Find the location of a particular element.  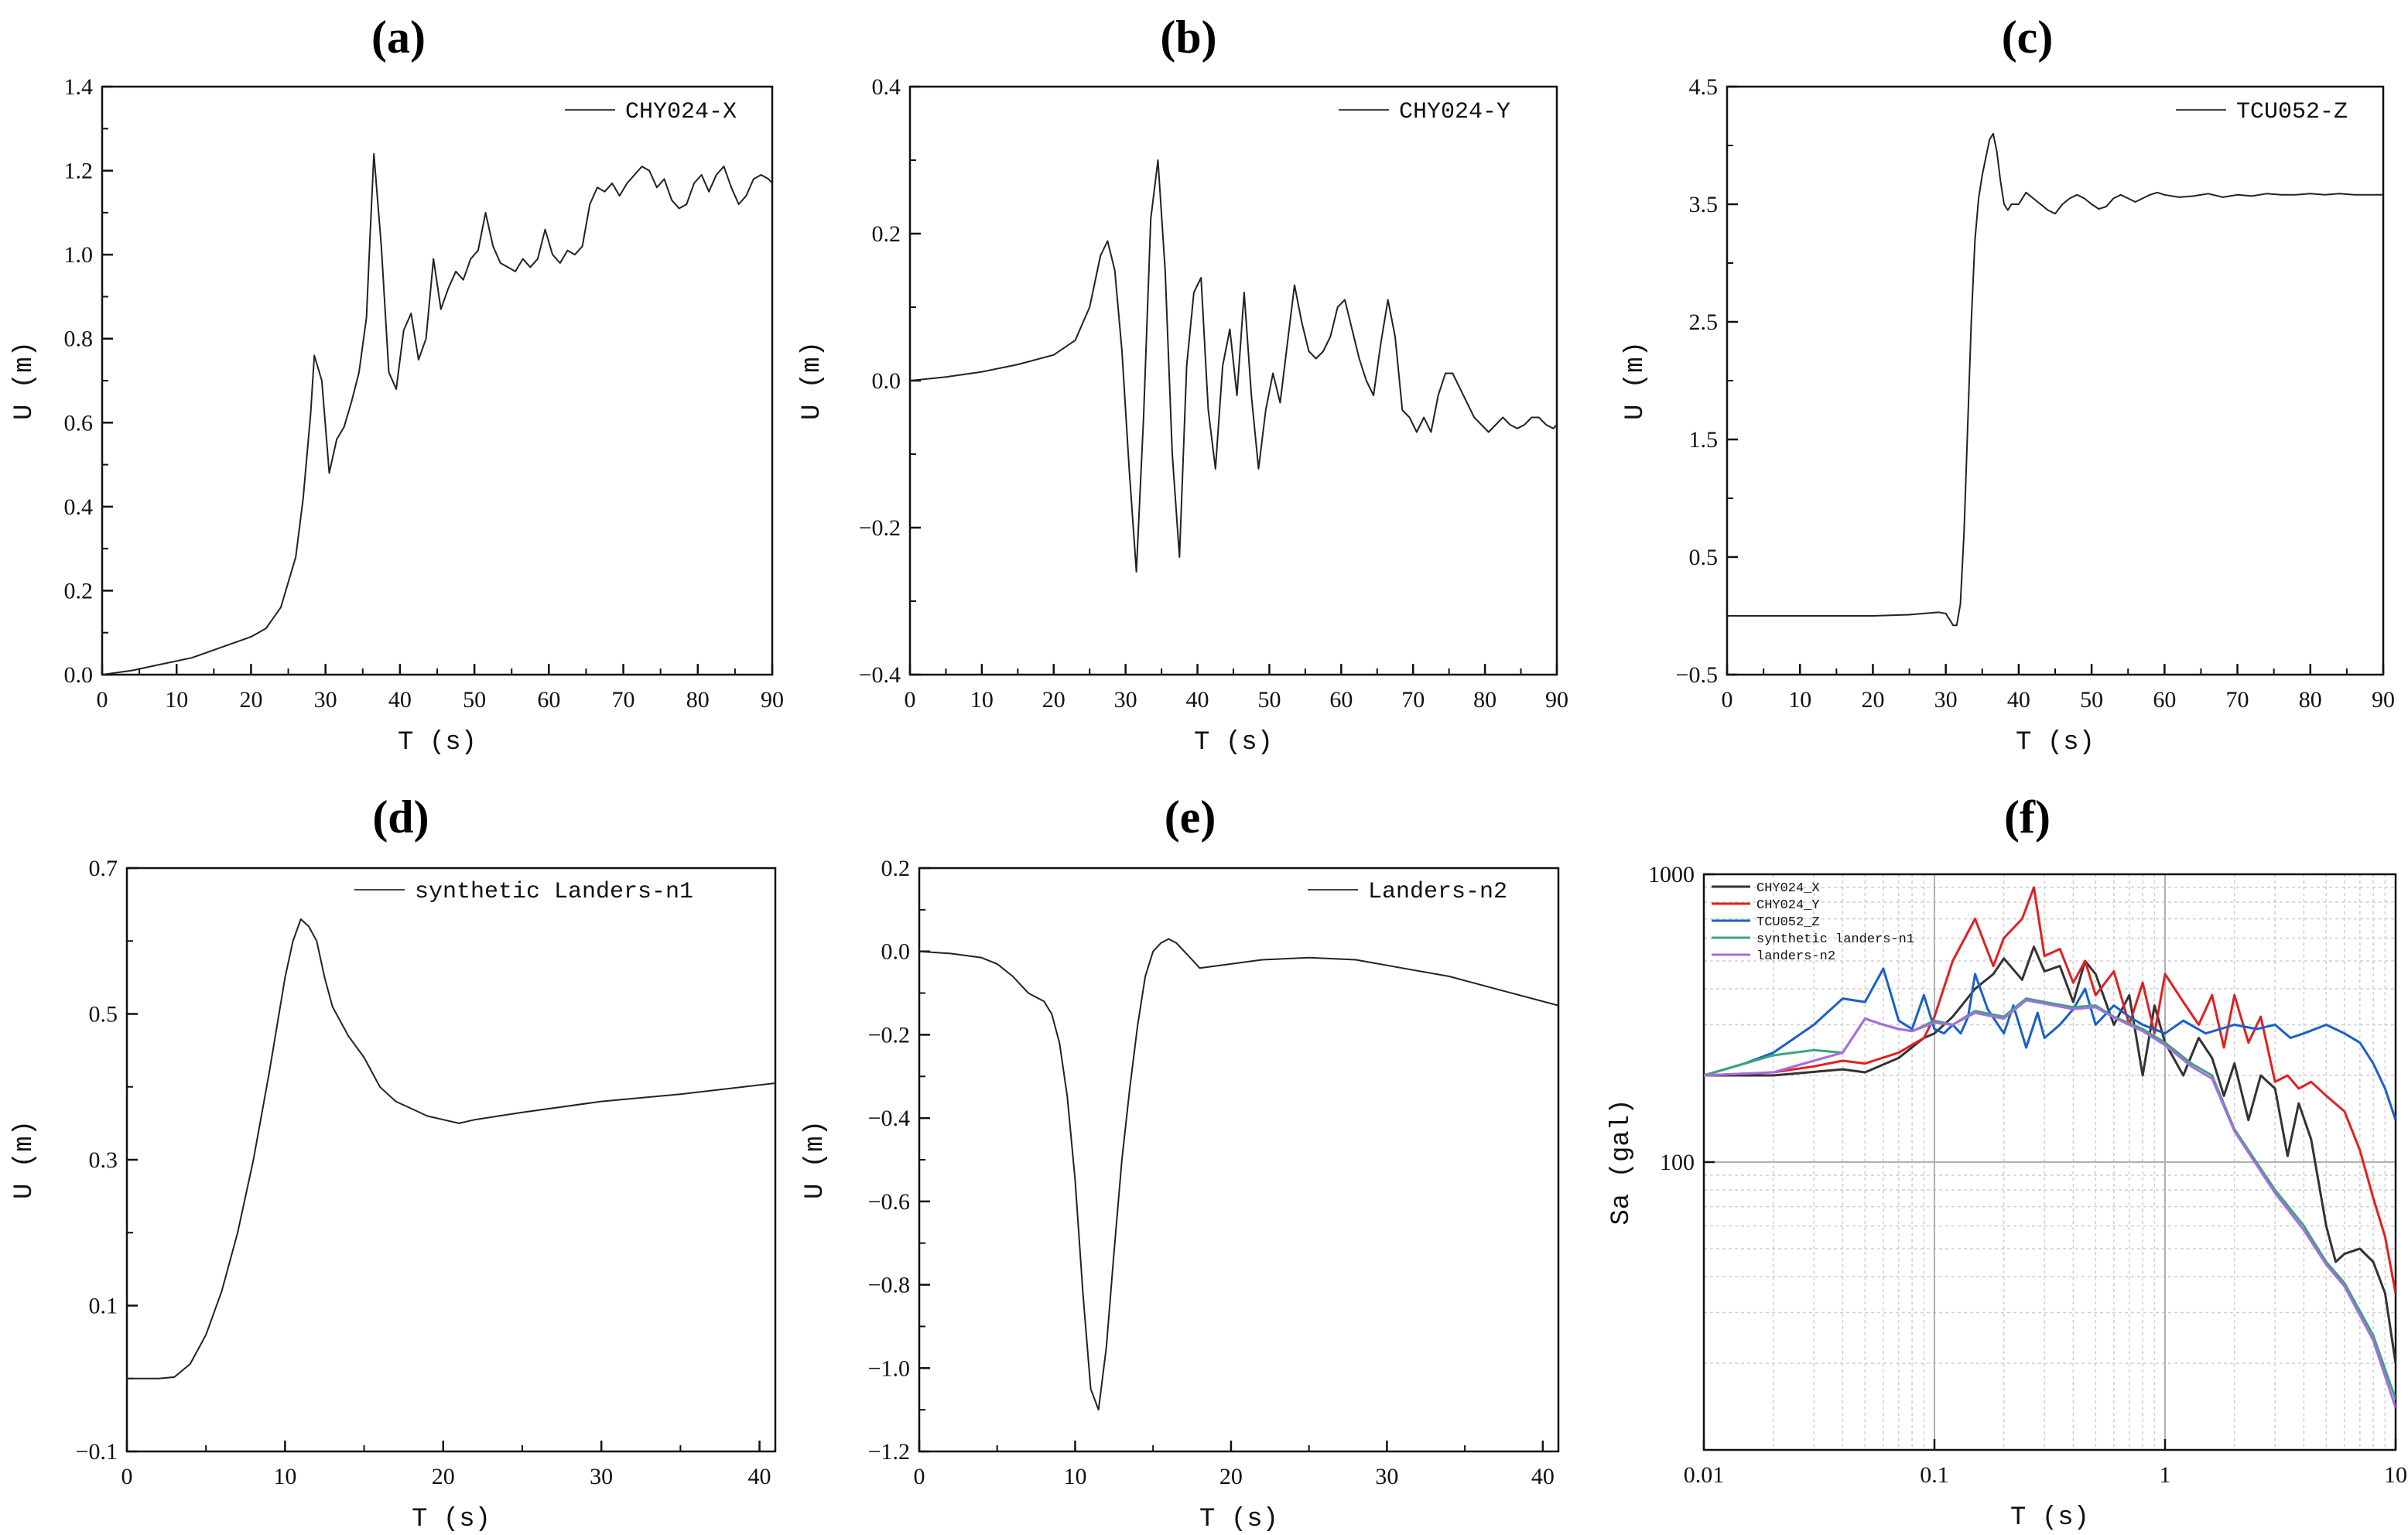

legend-entry: CHY024_X is located at coordinates (1788, 889).